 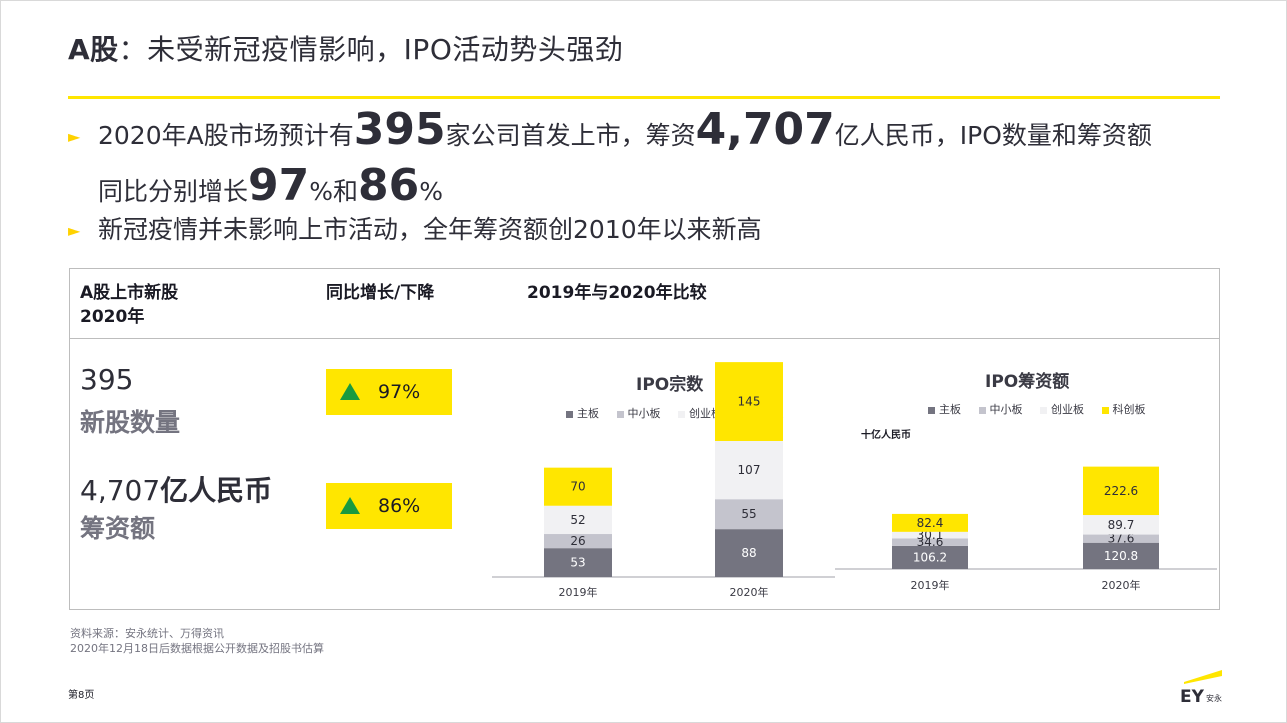 What do you see at coordinates (107, 379) in the screenshot?
I see `kpi-ipo-count-value: 395` at bounding box center [107, 379].